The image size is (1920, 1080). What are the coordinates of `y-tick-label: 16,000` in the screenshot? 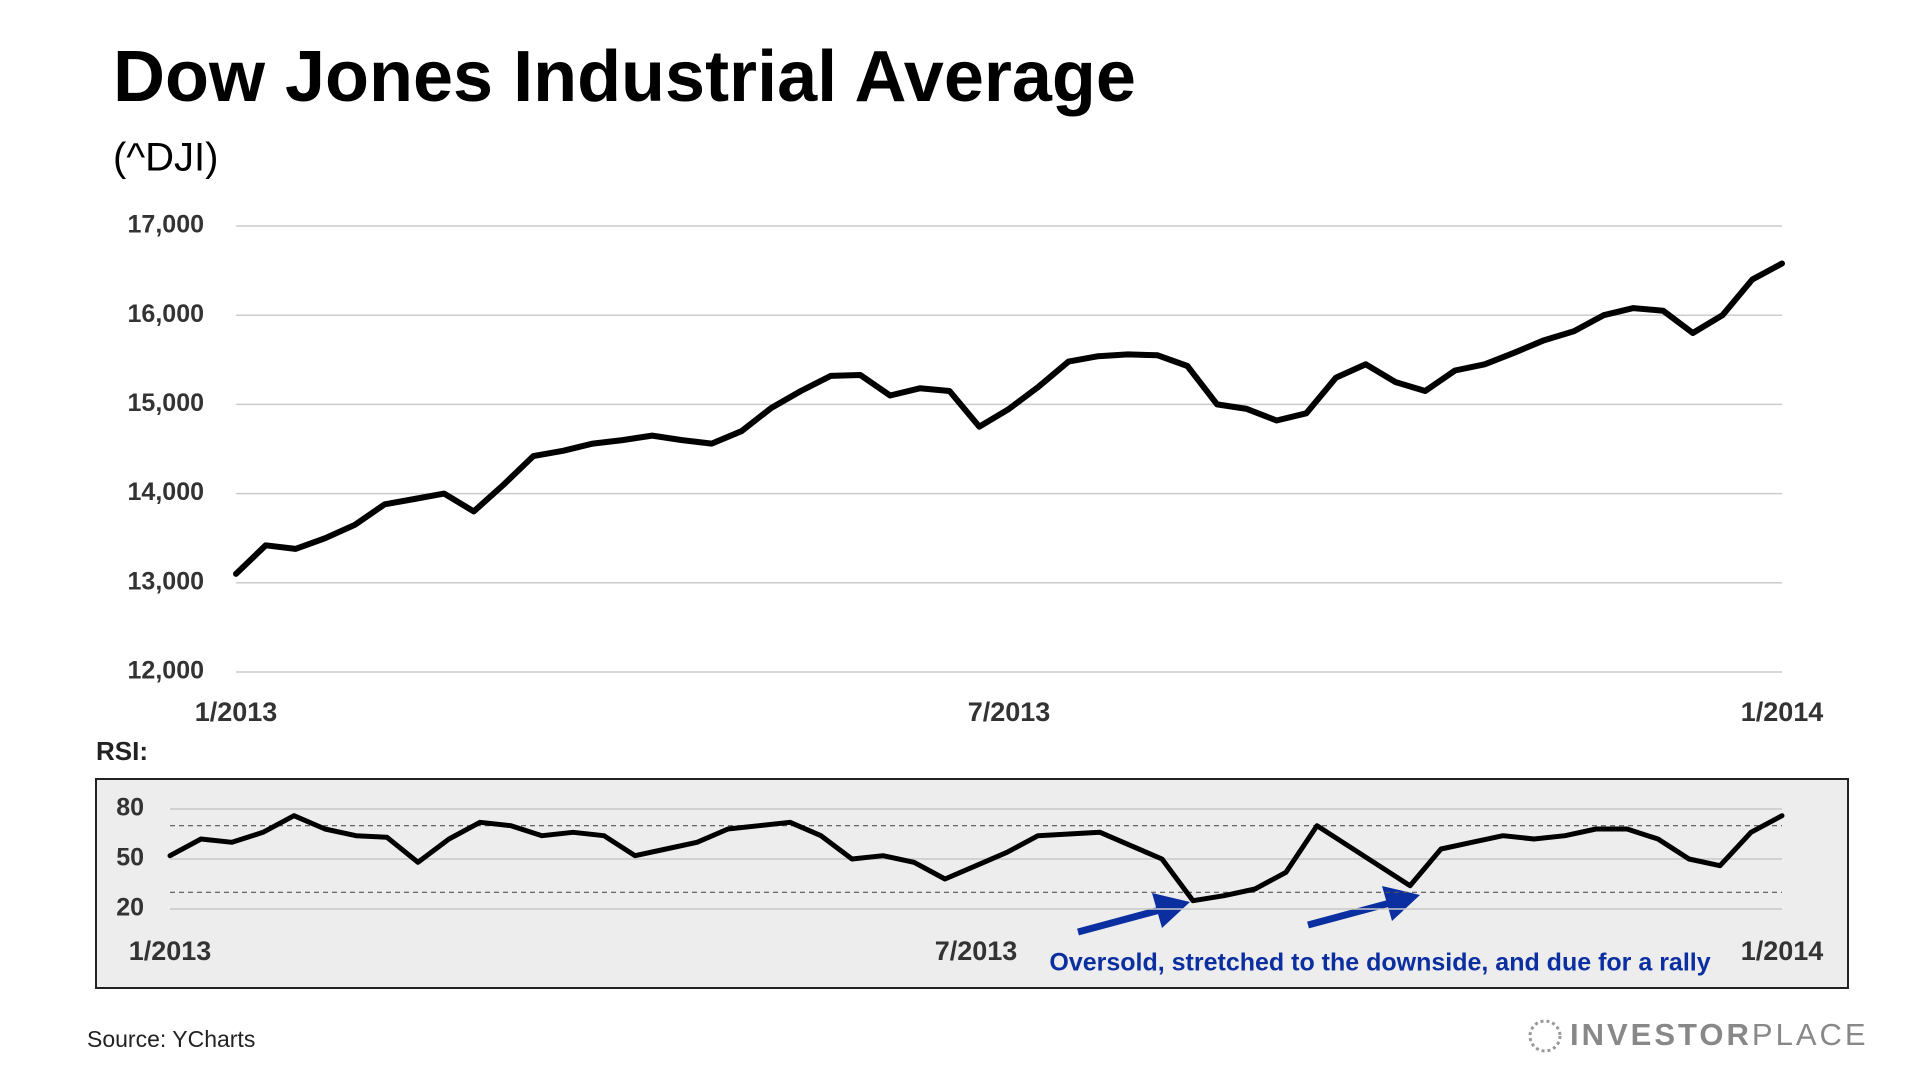 It's located at (166, 314).